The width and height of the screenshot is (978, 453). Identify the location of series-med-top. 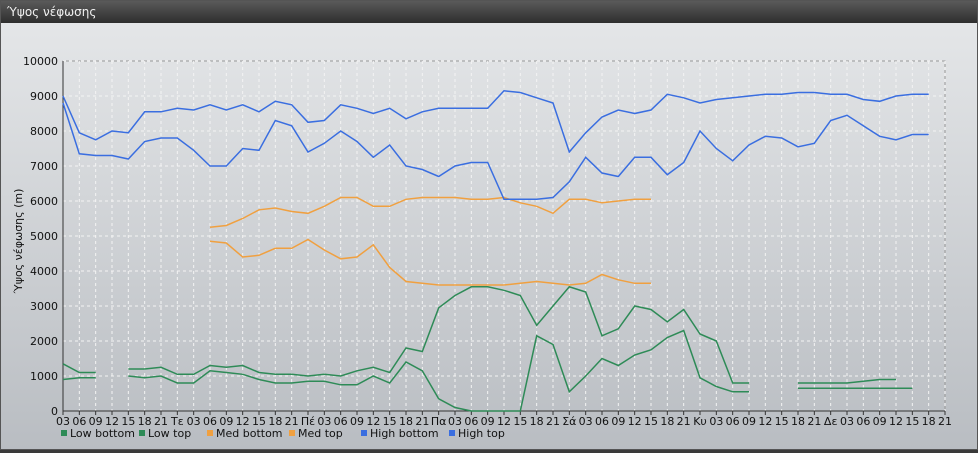
(430, 212).